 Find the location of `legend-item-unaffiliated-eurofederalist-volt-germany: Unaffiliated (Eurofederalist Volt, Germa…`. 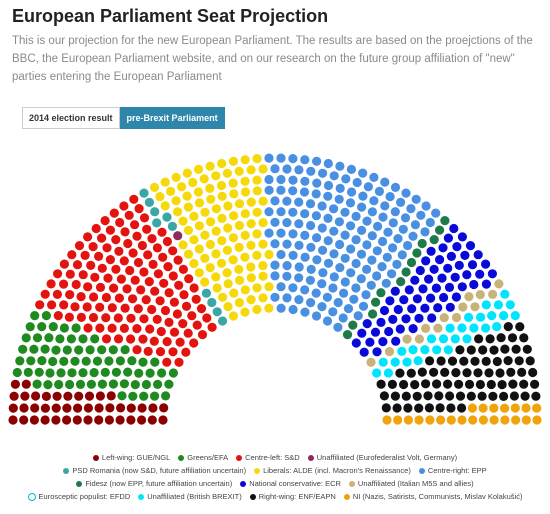

legend-item-unaffiliated-eurofederalist-volt-germany: Unaffiliated (Eurofederalist Volt, Germa… is located at coordinates (382, 457).